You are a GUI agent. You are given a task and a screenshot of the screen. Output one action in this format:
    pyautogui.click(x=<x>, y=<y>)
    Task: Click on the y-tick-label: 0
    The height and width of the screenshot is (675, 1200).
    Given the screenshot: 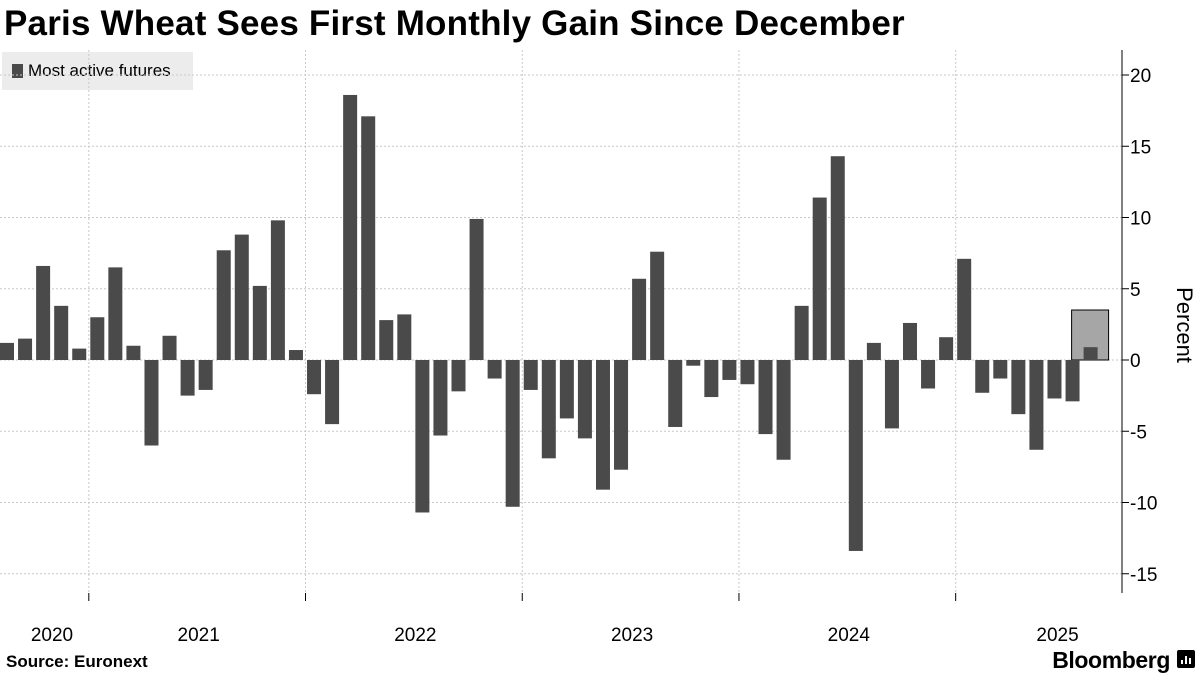 What is the action you would take?
    pyautogui.click(x=1135, y=361)
    